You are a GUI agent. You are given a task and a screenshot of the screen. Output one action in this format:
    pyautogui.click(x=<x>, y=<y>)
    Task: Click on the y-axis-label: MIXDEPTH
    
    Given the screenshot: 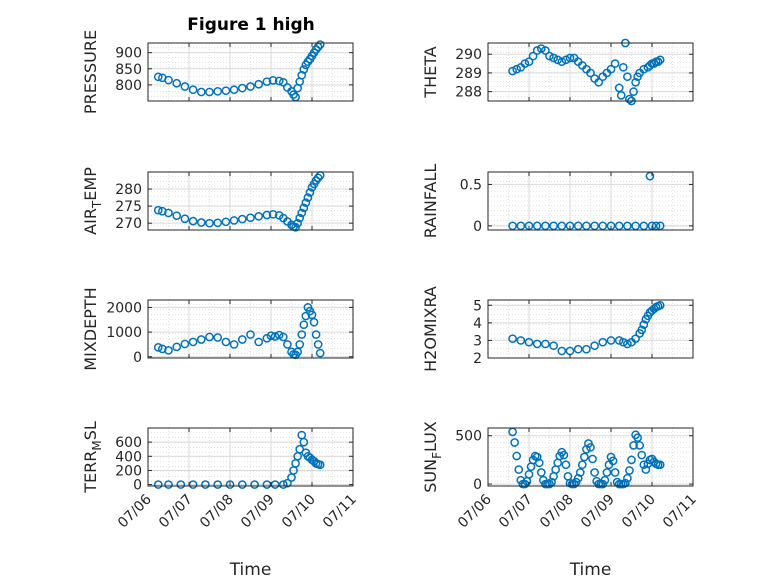 What is the action you would take?
    pyautogui.click(x=90, y=328)
    